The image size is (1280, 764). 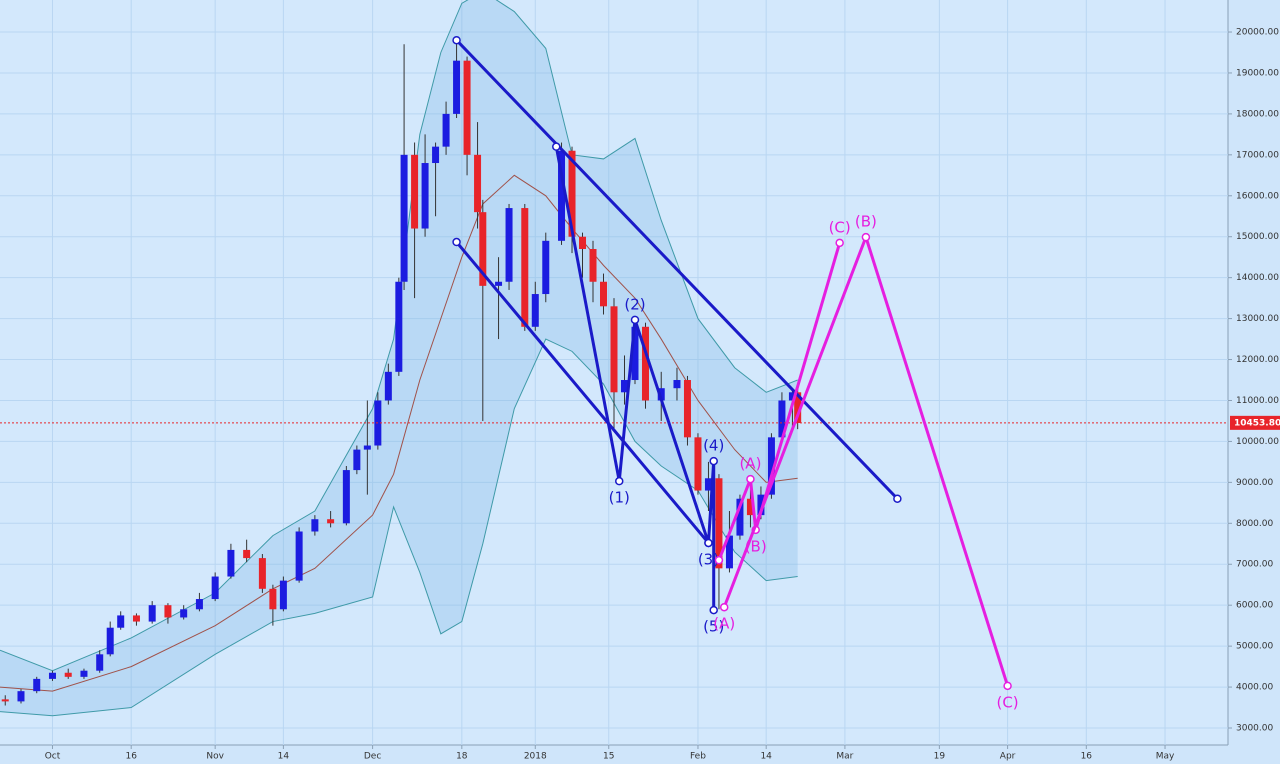 What do you see at coordinates (608, 757) in the screenshot?
I see `x-tick-label: 15` at bounding box center [608, 757].